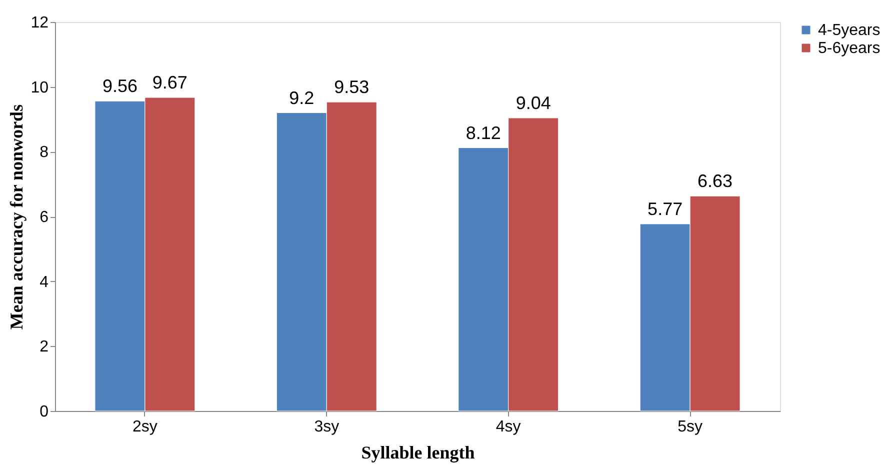 The image size is (891, 468). What do you see at coordinates (665, 208) in the screenshot?
I see `data-label: 5.77` at bounding box center [665, 208].